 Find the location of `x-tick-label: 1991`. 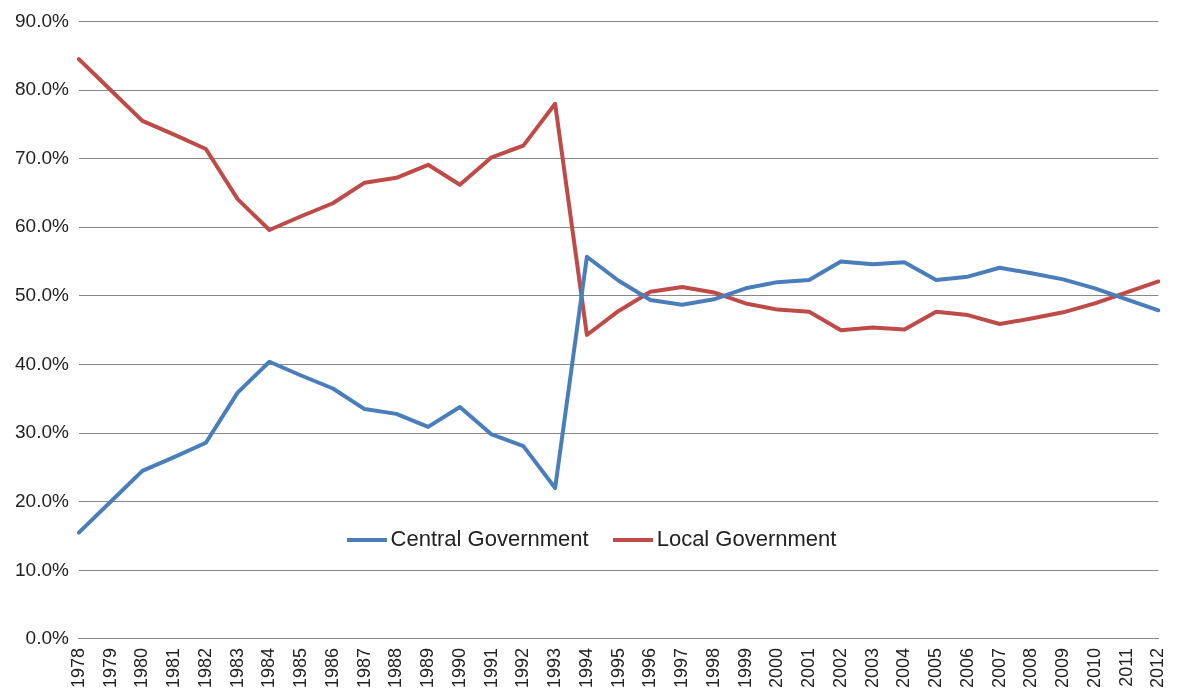

x-tick-label: 1991 is located at coordinates (490, 667).